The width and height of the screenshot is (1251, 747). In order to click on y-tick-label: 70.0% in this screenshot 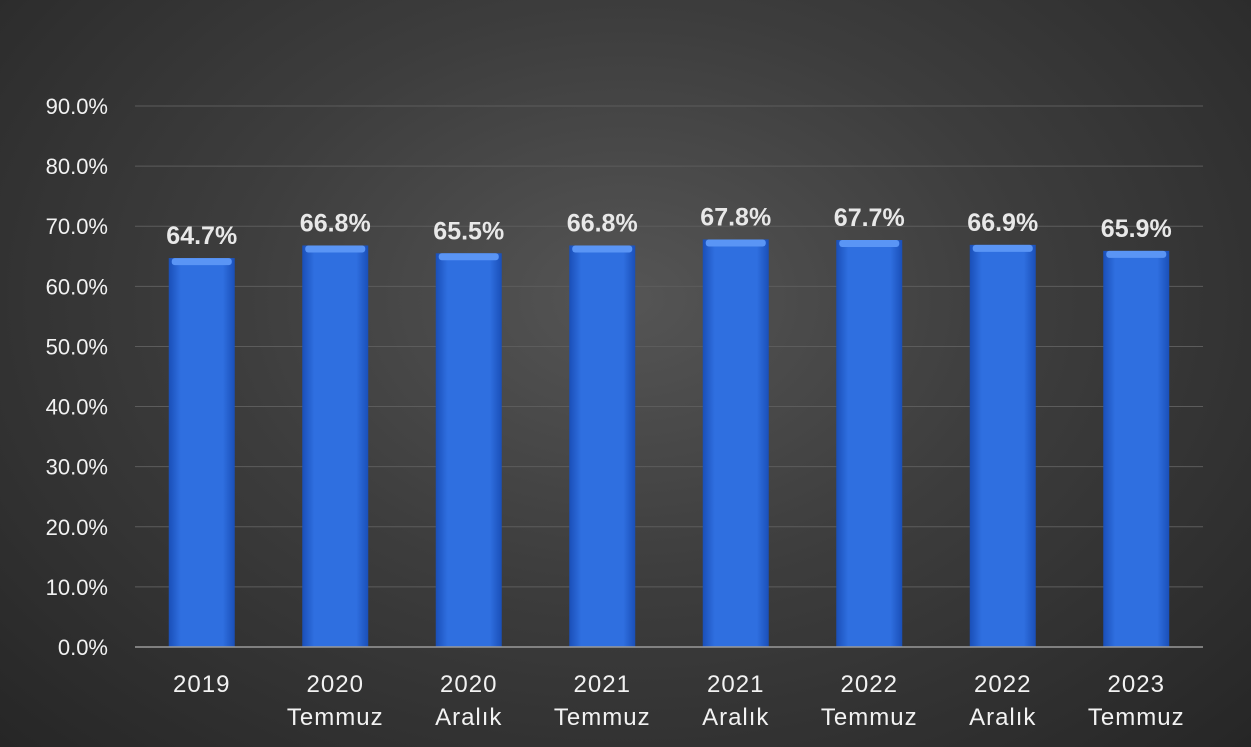, I will do `click(77, 226)`.